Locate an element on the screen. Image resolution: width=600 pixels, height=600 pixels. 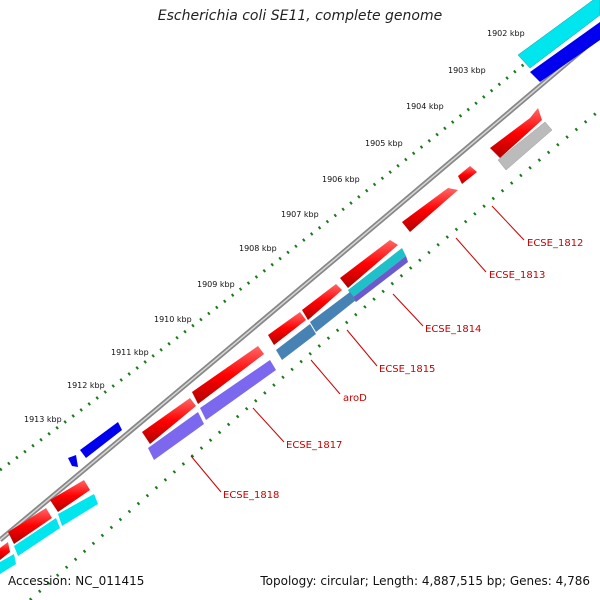
accession-text: Accession: NC_011415 is located at coordinates (76, 581).